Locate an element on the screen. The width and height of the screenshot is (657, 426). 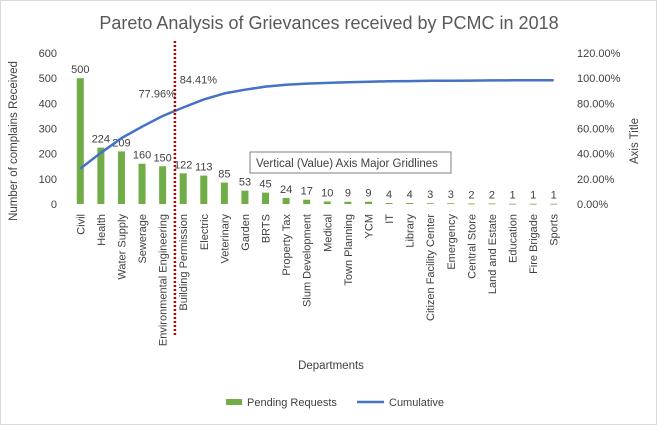
category-label: Sports is located at coordinates (555, 230).